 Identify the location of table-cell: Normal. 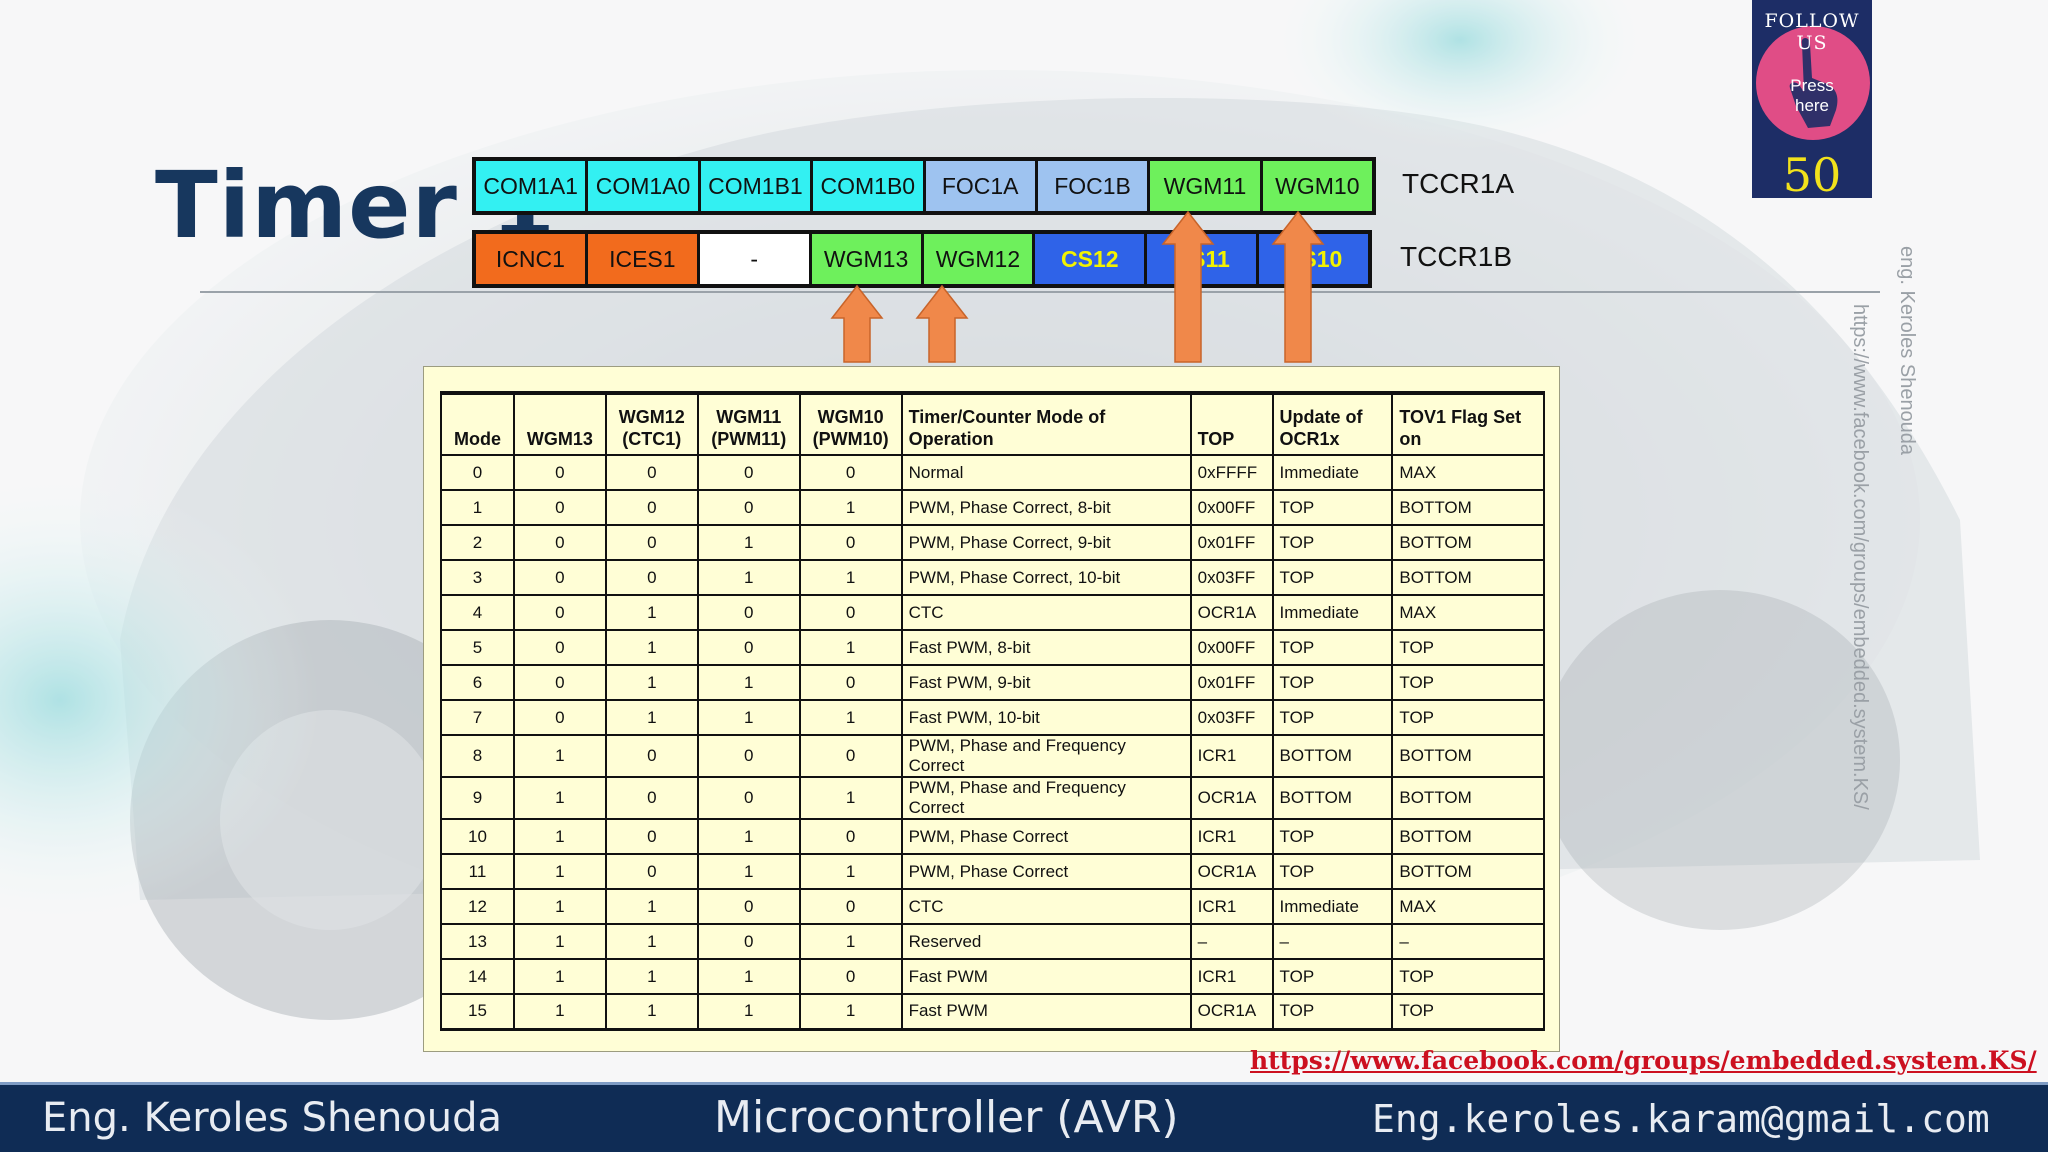
(1046, 472).